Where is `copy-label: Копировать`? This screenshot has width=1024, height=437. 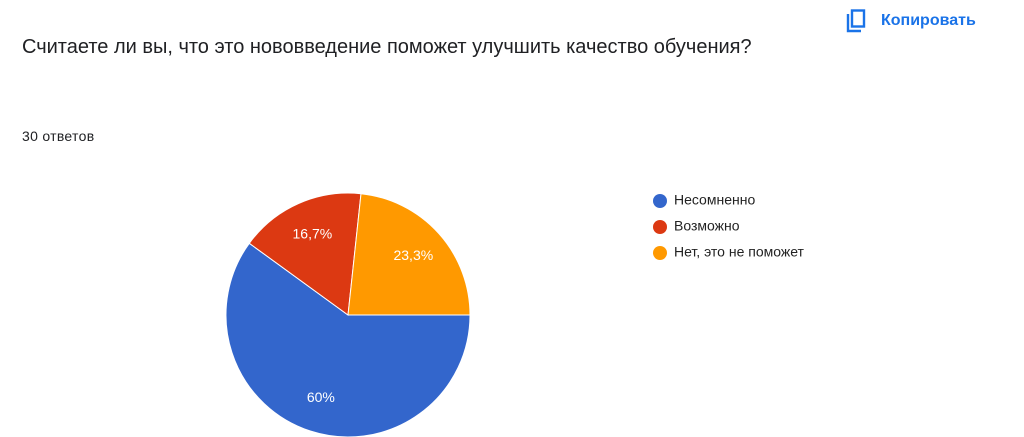
copy-label: Копировать is located at coordinates (928, 20).